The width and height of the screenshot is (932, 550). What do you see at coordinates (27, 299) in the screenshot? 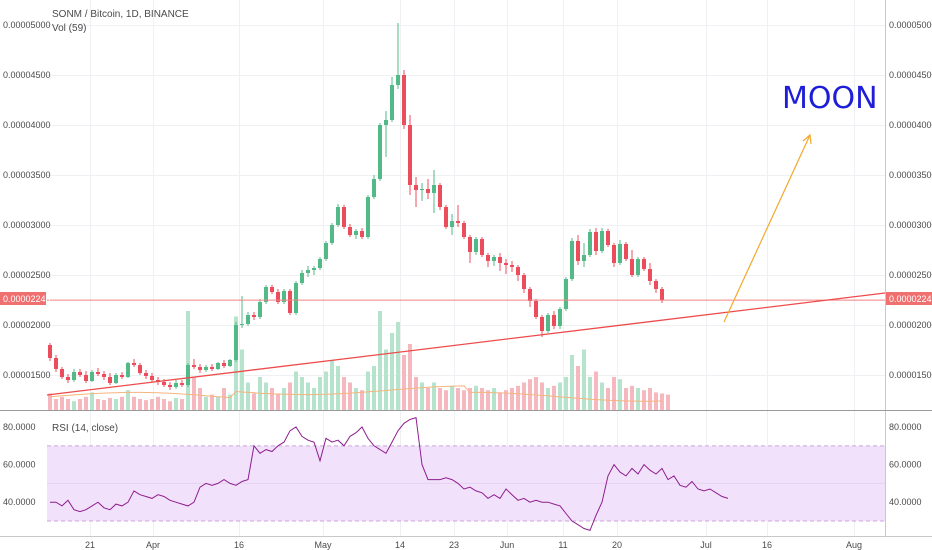
I see `current-price-left-text: 0.00002249` at bounding box center [27, 299].